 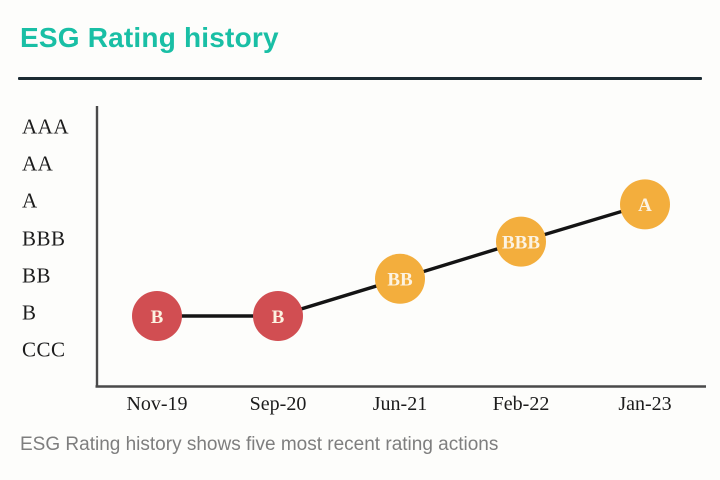 What do you see at coordinates (38, 163) in the screenshot?
I see `y-axis-label: AA` at bounding box center [38, 163].